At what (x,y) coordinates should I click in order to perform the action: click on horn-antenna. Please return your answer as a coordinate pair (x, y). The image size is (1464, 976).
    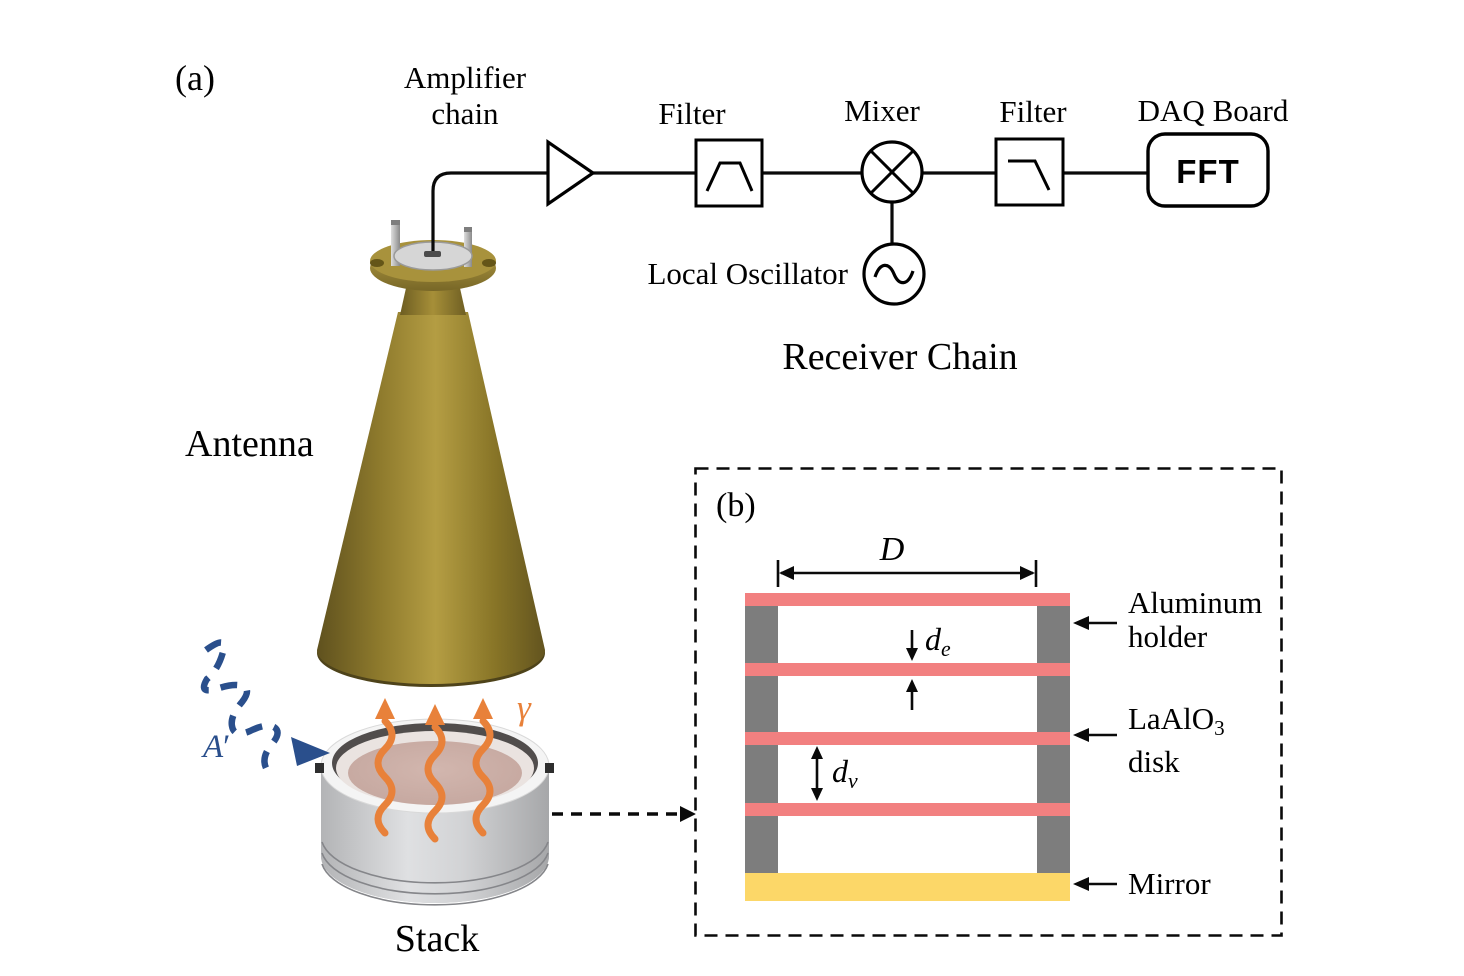
    Looking at the image, I should click on (431, 453).